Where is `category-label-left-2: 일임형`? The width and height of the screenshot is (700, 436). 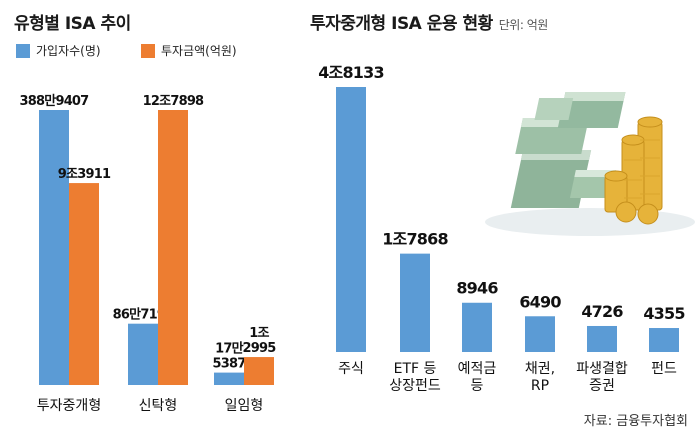
category-label-left-2: 일임형 is located at coordinates (244, 406).